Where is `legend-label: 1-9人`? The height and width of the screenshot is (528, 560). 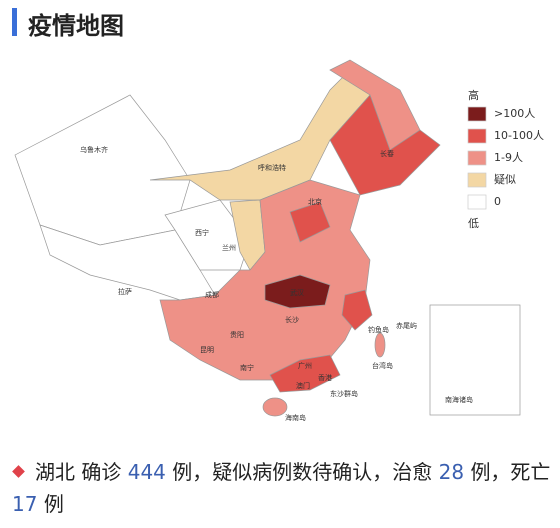 legend-label: 1-9人 is located at coordinates (508, 157).